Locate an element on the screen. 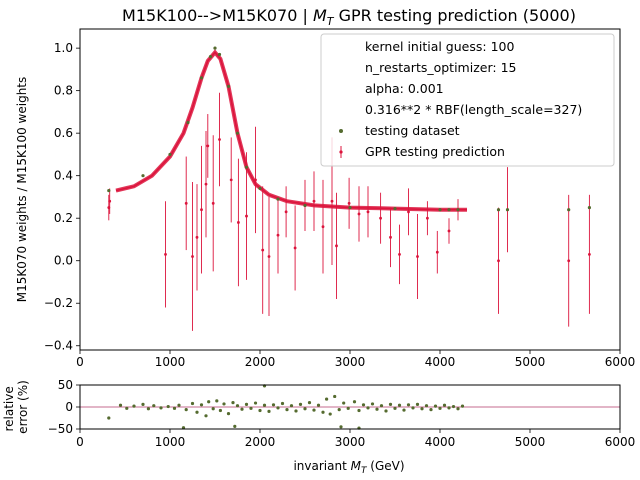 The image size is (640, 480). residual-x-tick-label: 2000 is located at coordinates (260, 442).